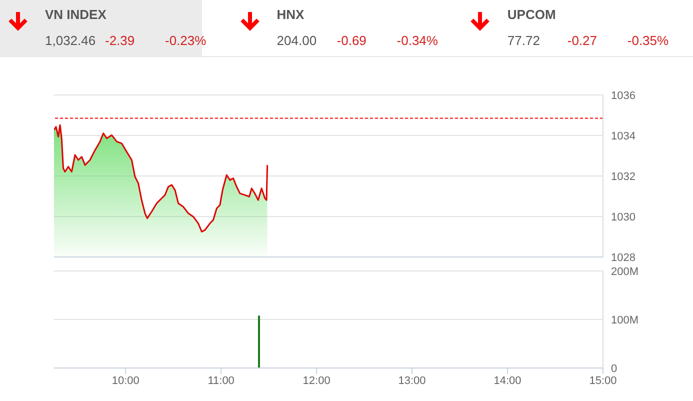 This screenshot has width=693, height=401. I want to click on x-tick-label: 10:00, so click(126, 380).